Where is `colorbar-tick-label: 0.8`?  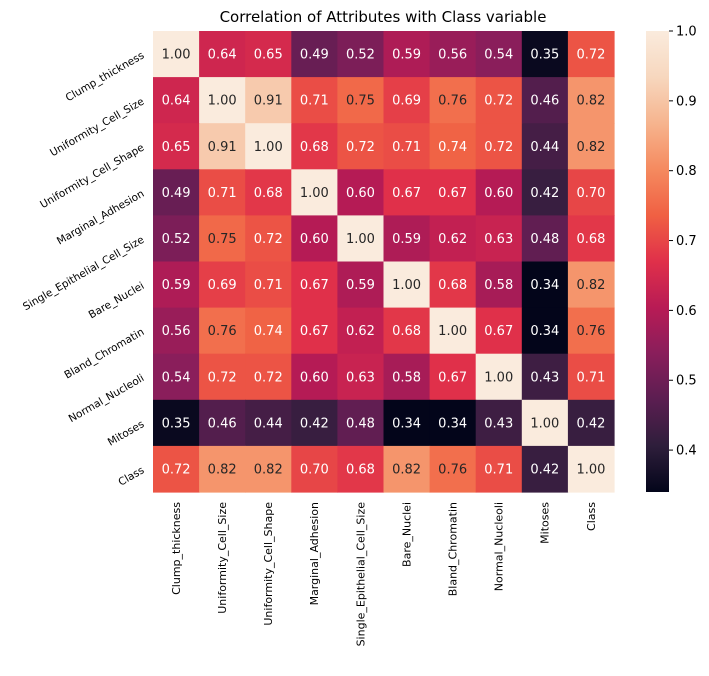
colorbar-tick-label: 0.8 is located at coordinates (686, 171).